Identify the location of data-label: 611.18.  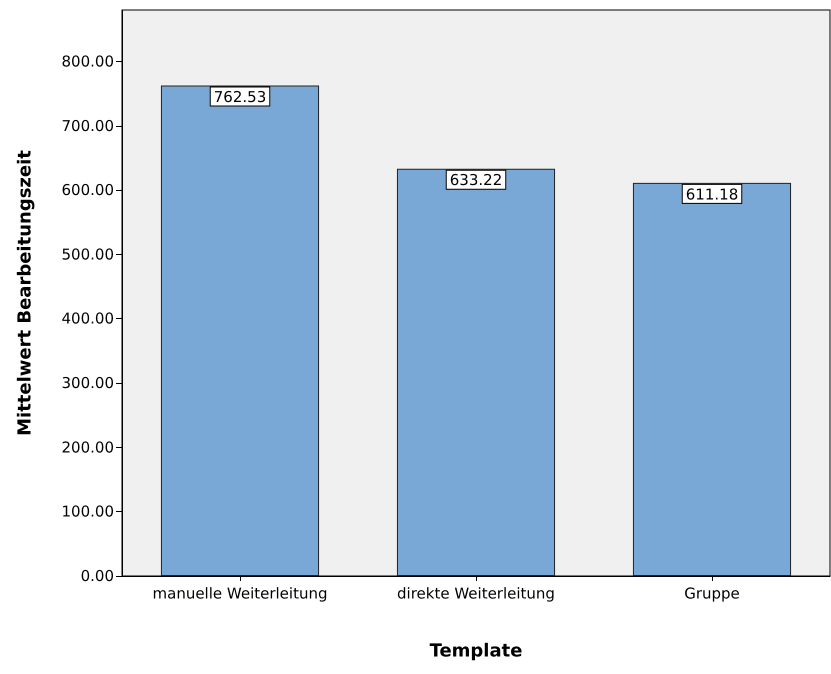
(712, 194).